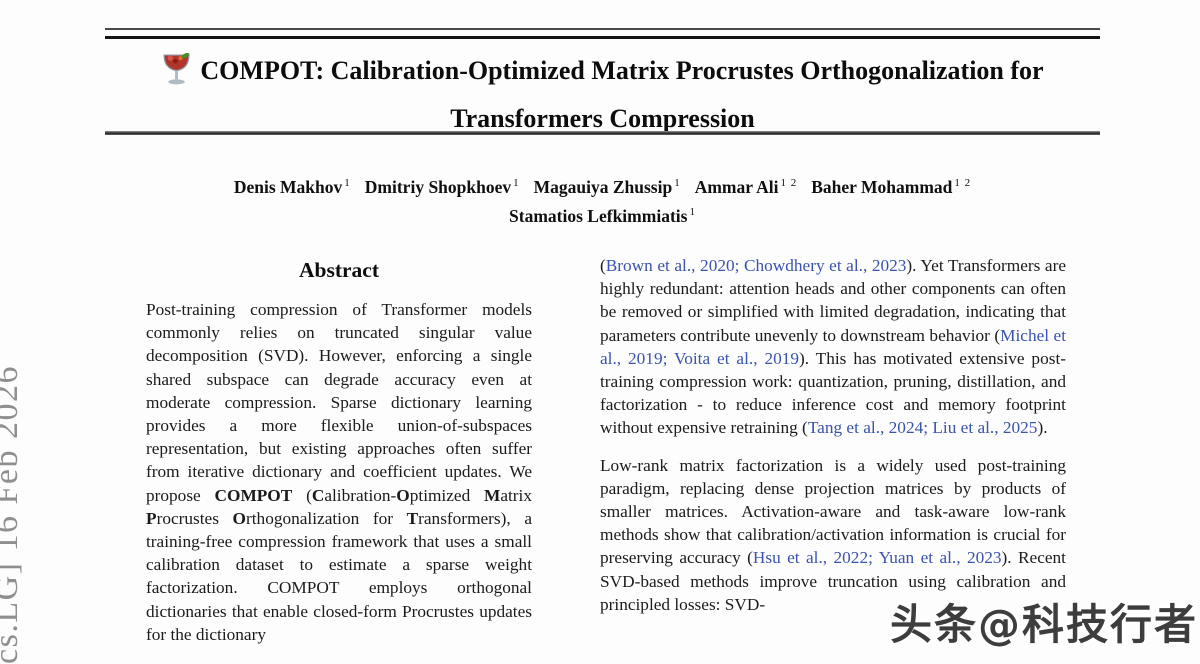 The height and width of the screenshot is (664, 1200). I want to click on citation-link: Michel et al., 2019; Voita et al., 2019, so click(833, 346).